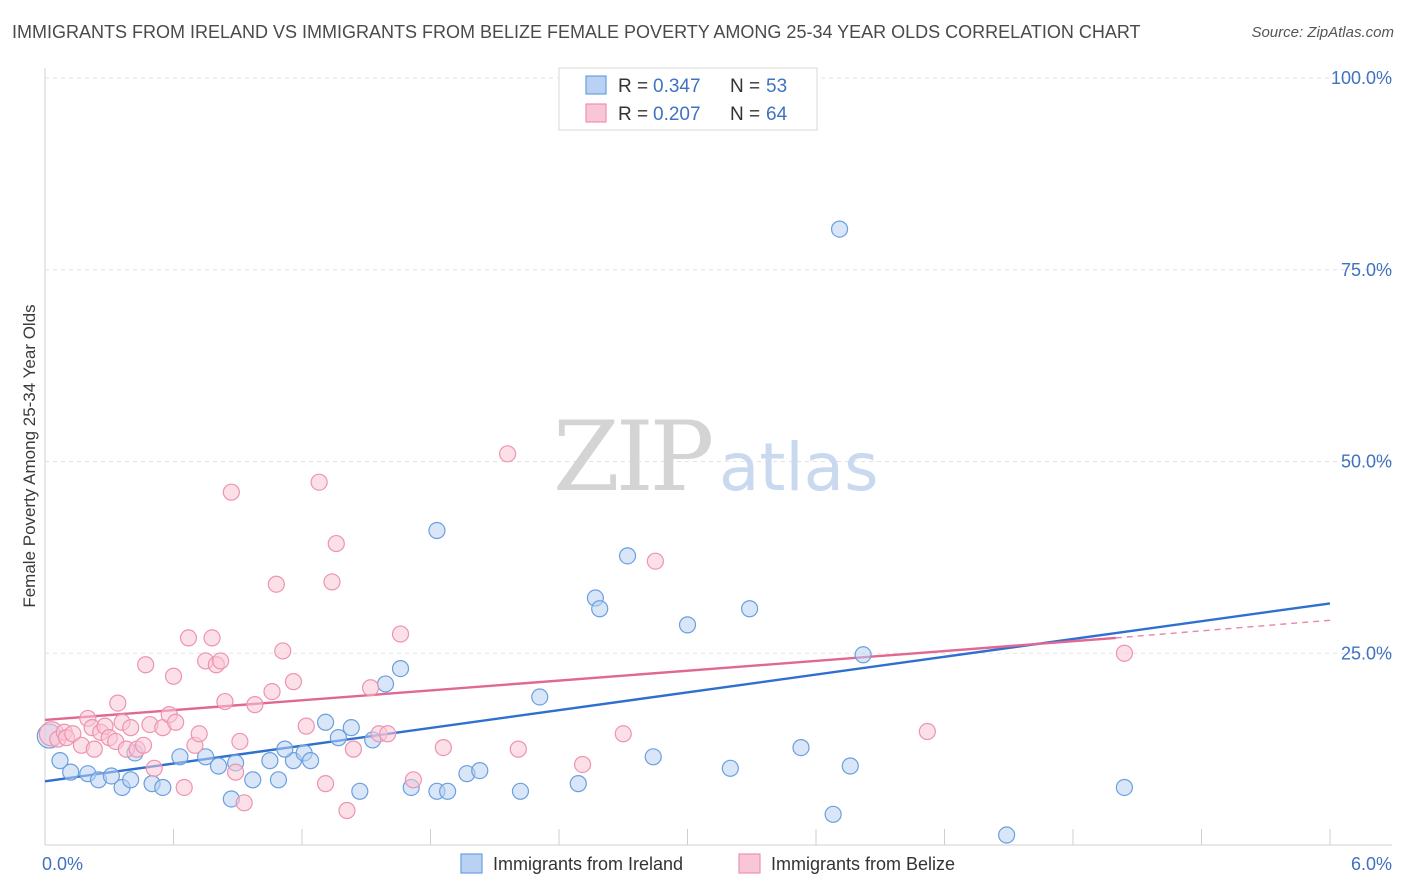 The image size is (1406, 892). What do you see at coordinates (29, 455) in the screenshot?
I see `y-axis-label: Female Poverty Among 25-34 Year Olds` at bounding box center [29, 455].